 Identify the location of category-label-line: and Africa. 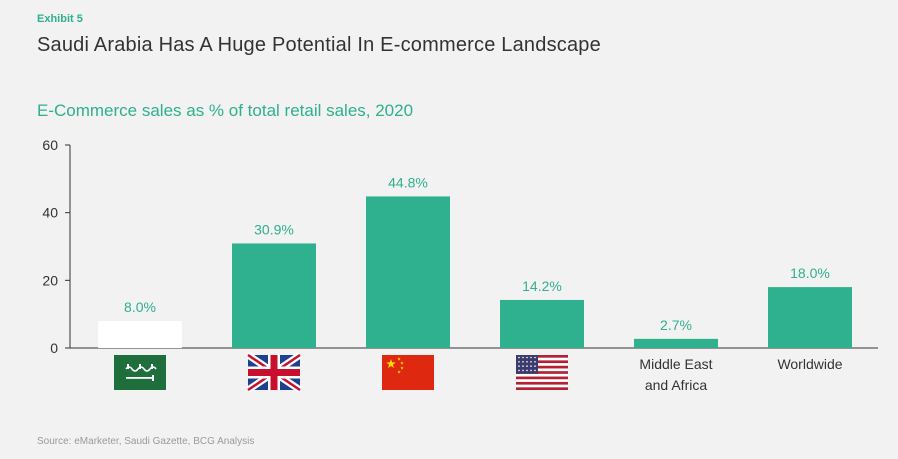
(676, 385).